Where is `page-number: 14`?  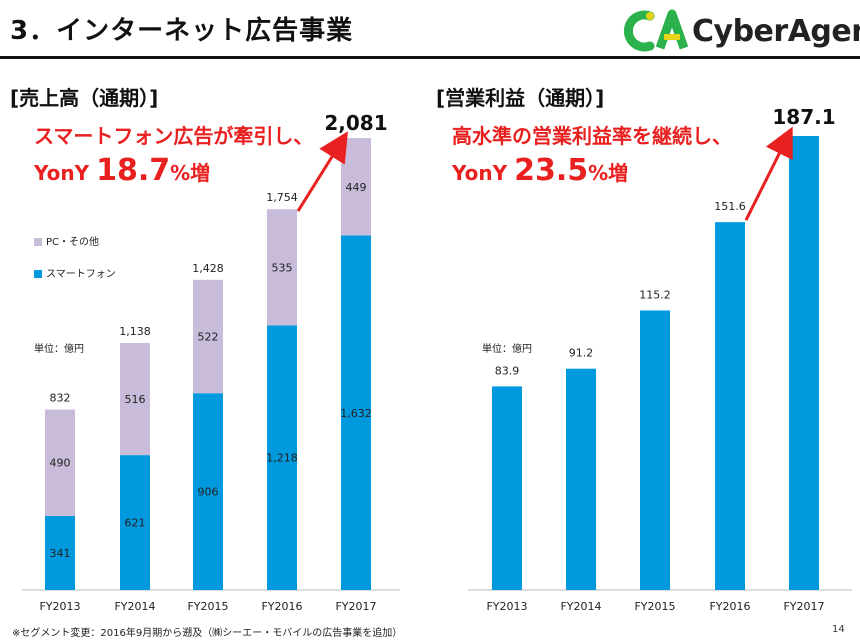
page-number: 14 is located at coordinates (838, 629).